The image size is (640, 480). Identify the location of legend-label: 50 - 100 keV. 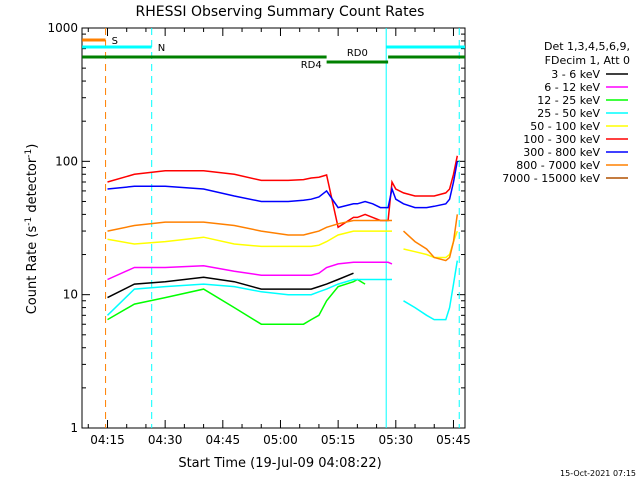
(565, 126).